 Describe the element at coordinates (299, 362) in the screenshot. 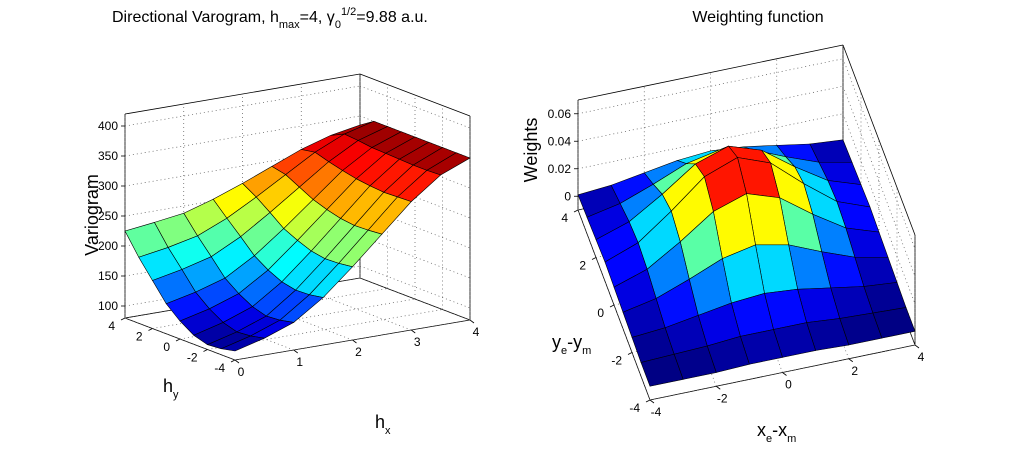

I see `x-tick-label: 1` at that location.